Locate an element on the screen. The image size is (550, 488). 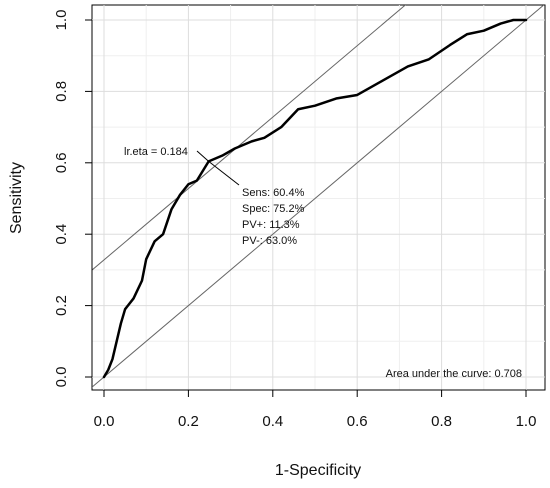
sensitivity-label: Sens: 60.4% is located at coordinates (273, 193).